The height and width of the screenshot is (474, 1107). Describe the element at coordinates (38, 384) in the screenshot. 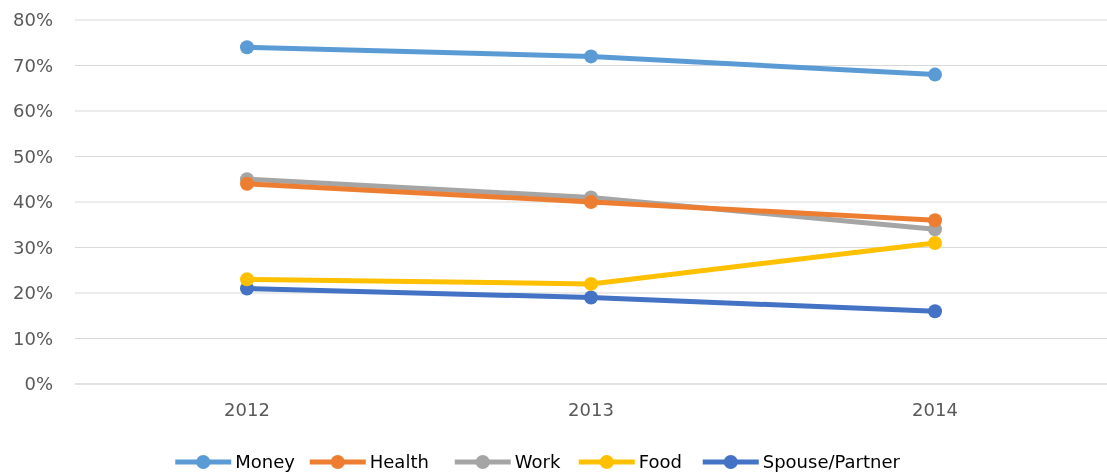

I see `y-tick-label: 0%` at that location.